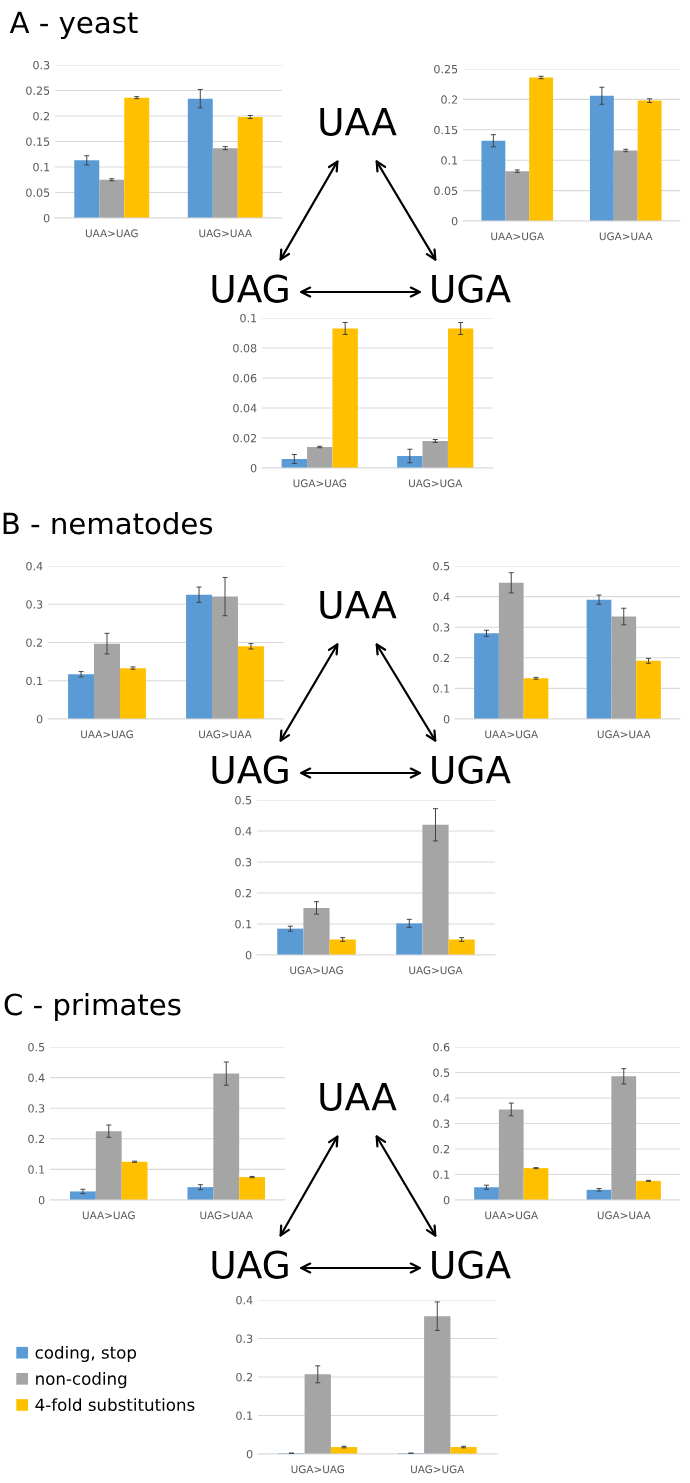 This screenshot has width=690, height=1483. Describe the element at coordinates (92, 1007) in the screenshot. I see `chart-title: C - primates` at that location.